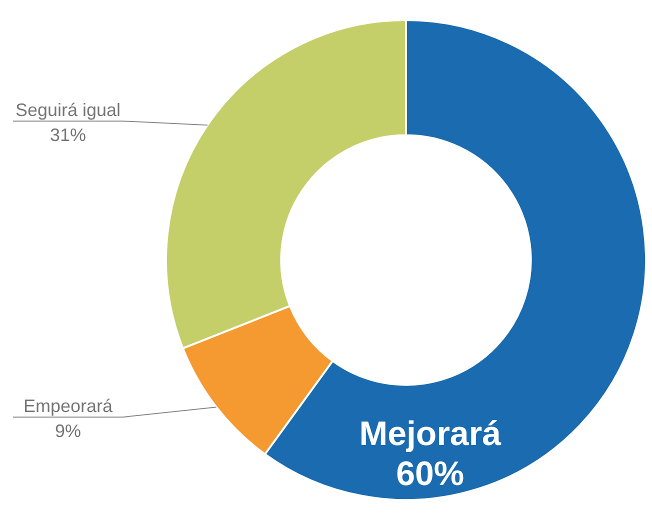  Describe the element at coordinates (68, 135) in the screenshot. I see `data-label: 31%` at that location.